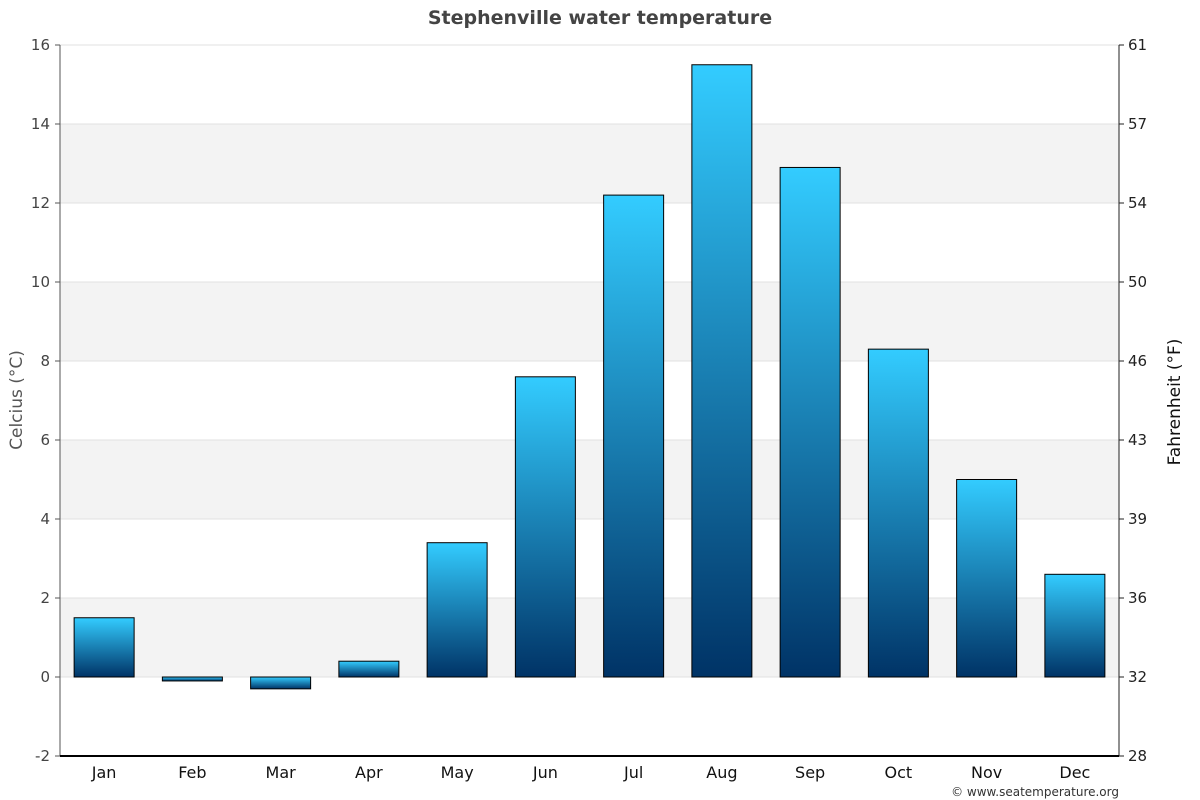 The height and width of the screenshot is (800, 1200). What do you see at coordinates (42, 756) in the screenshot?
I see `y-left-tick-label-0: -2` at bounding box center [42, 756].